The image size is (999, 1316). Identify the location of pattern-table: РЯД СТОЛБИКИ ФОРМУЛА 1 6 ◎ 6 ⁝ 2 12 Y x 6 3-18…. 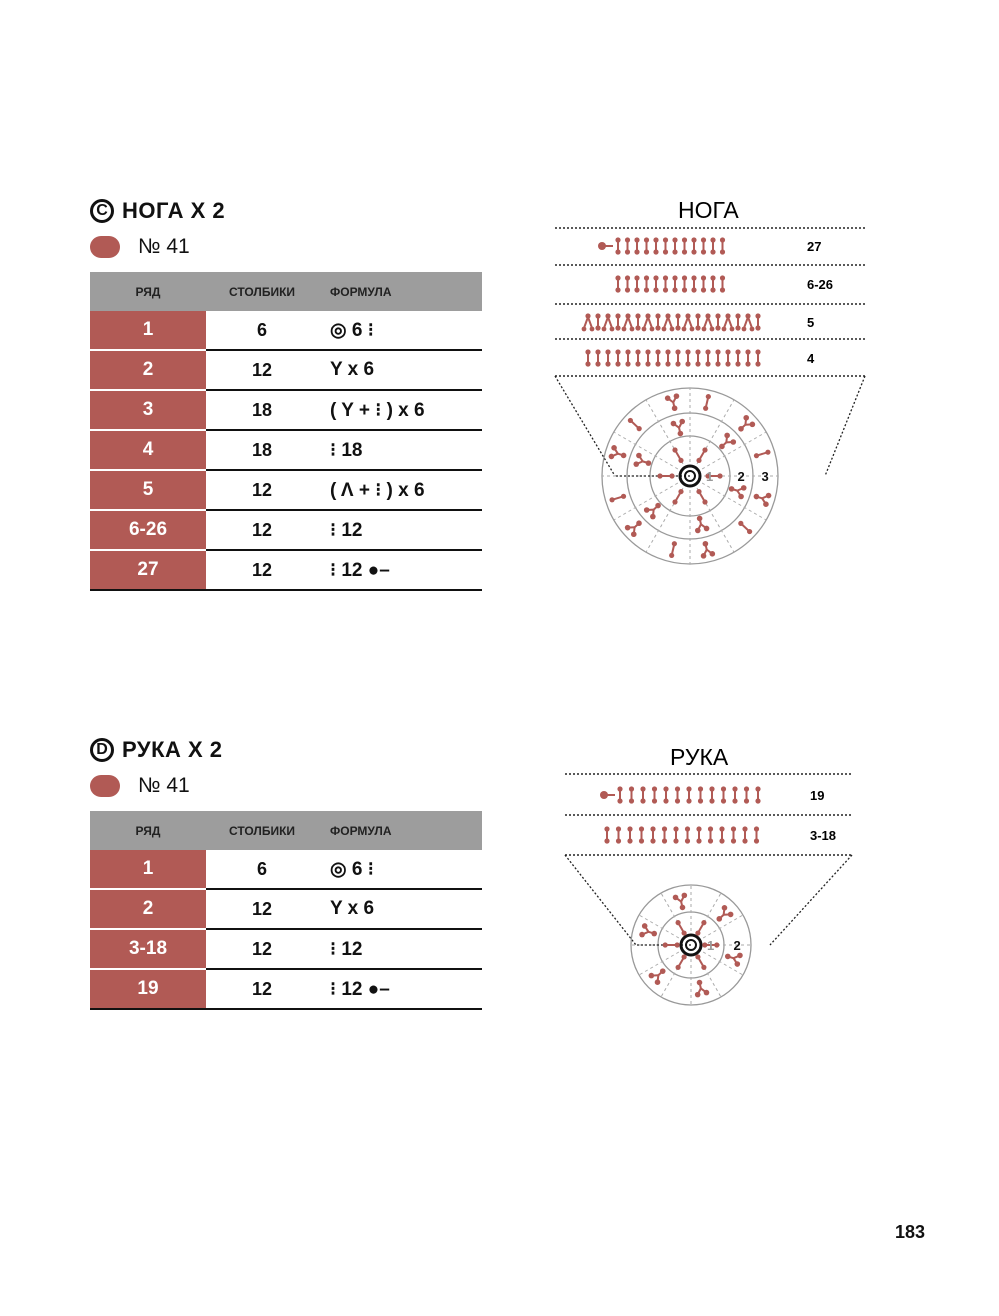
(286, 910).